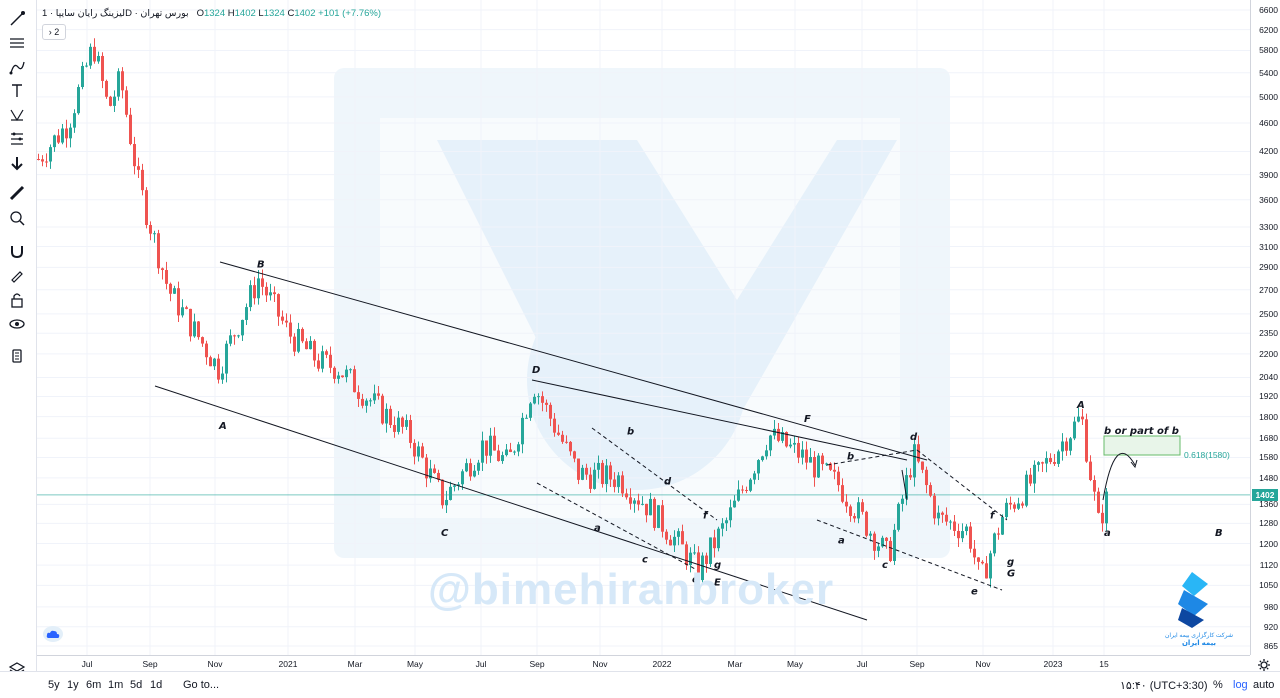 The height and width of the screenshot is (698, 1280). What do you see at coordinates (1268, 565) in the screenshot?
I see `price-tick: 1120` at bounding box center [1268, 565].